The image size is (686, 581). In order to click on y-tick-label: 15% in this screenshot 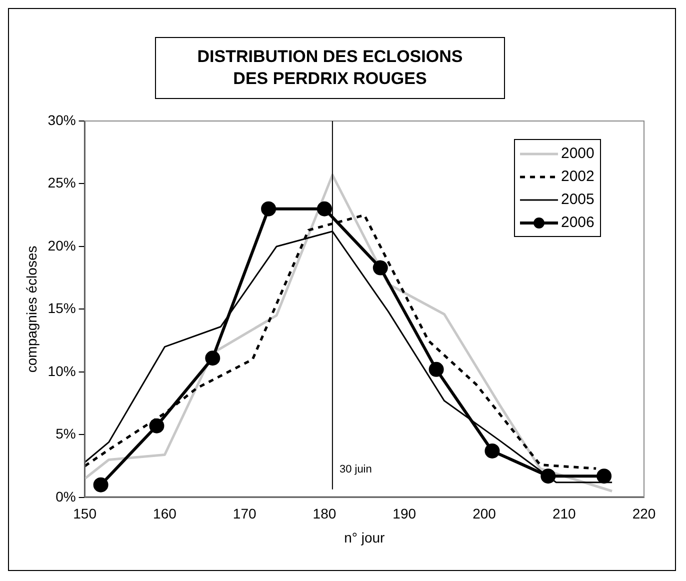, I will do `click(62, 308)`.